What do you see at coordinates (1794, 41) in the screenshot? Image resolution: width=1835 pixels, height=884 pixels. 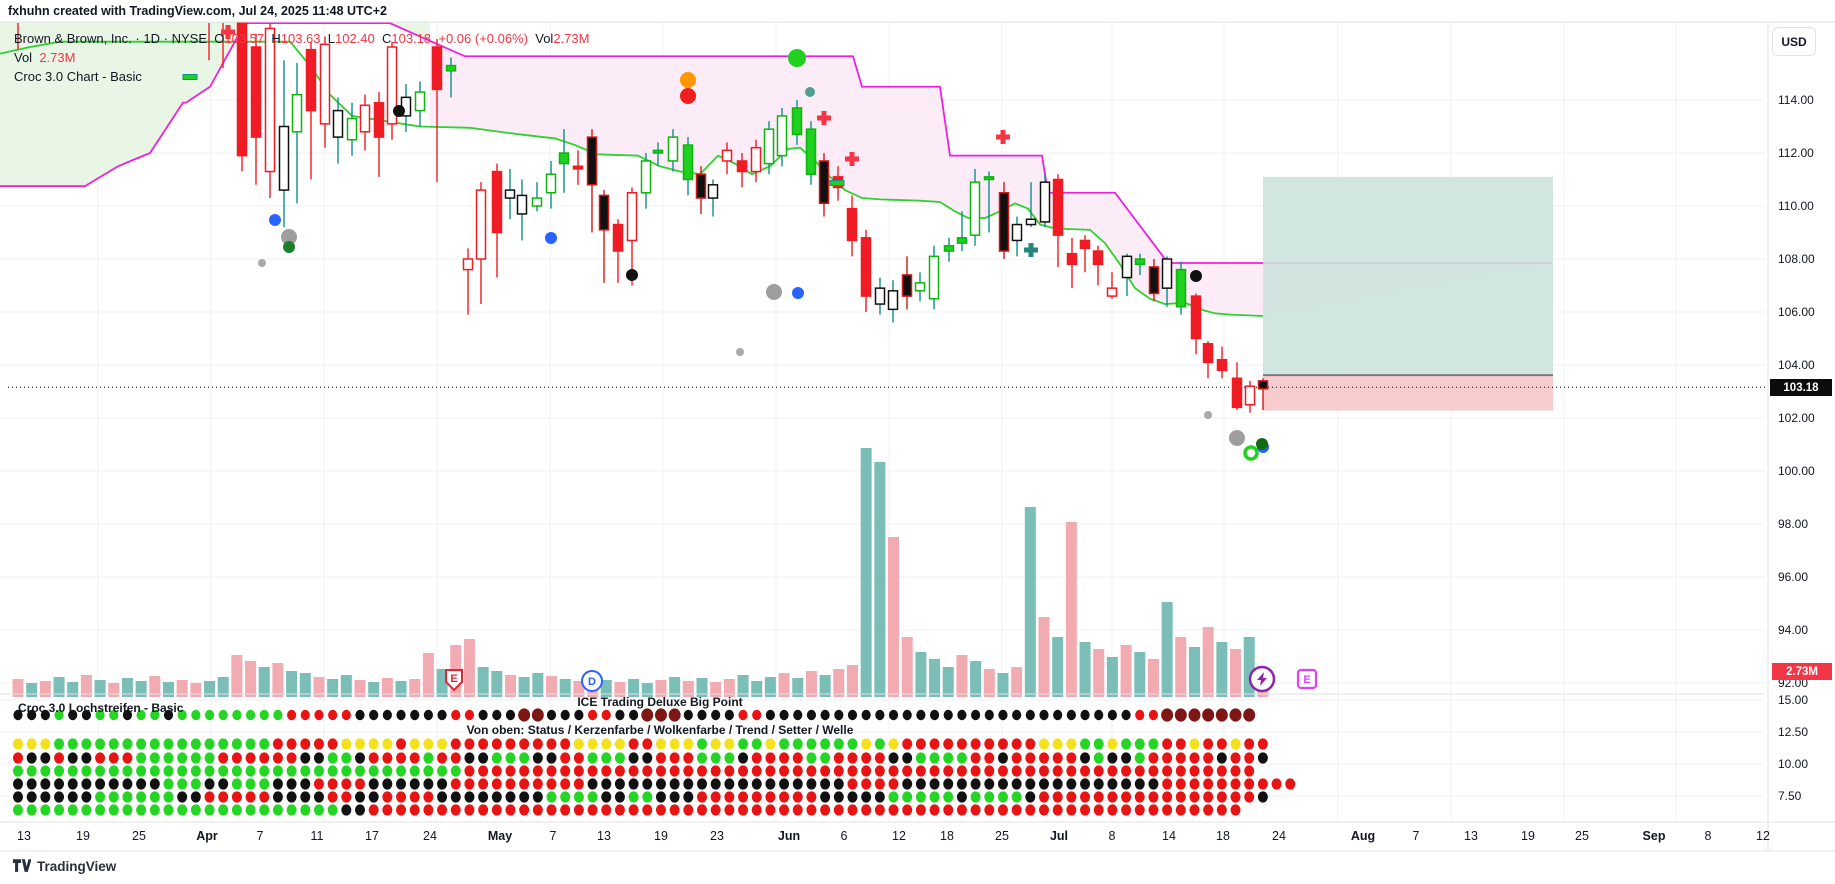 I see `currency-toggle-button: USD` at bounding box center [1794, 41].